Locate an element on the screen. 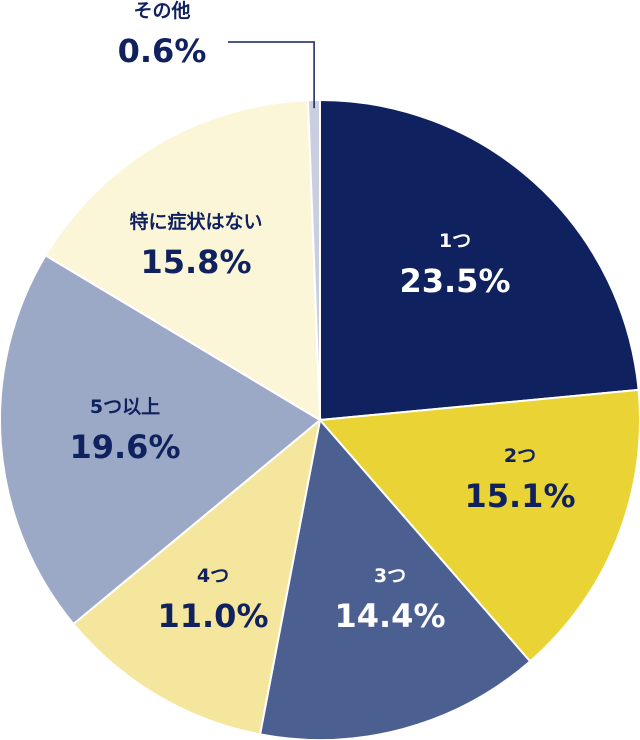  slice-label-3: 3つ is located at coordinates (390, 576).